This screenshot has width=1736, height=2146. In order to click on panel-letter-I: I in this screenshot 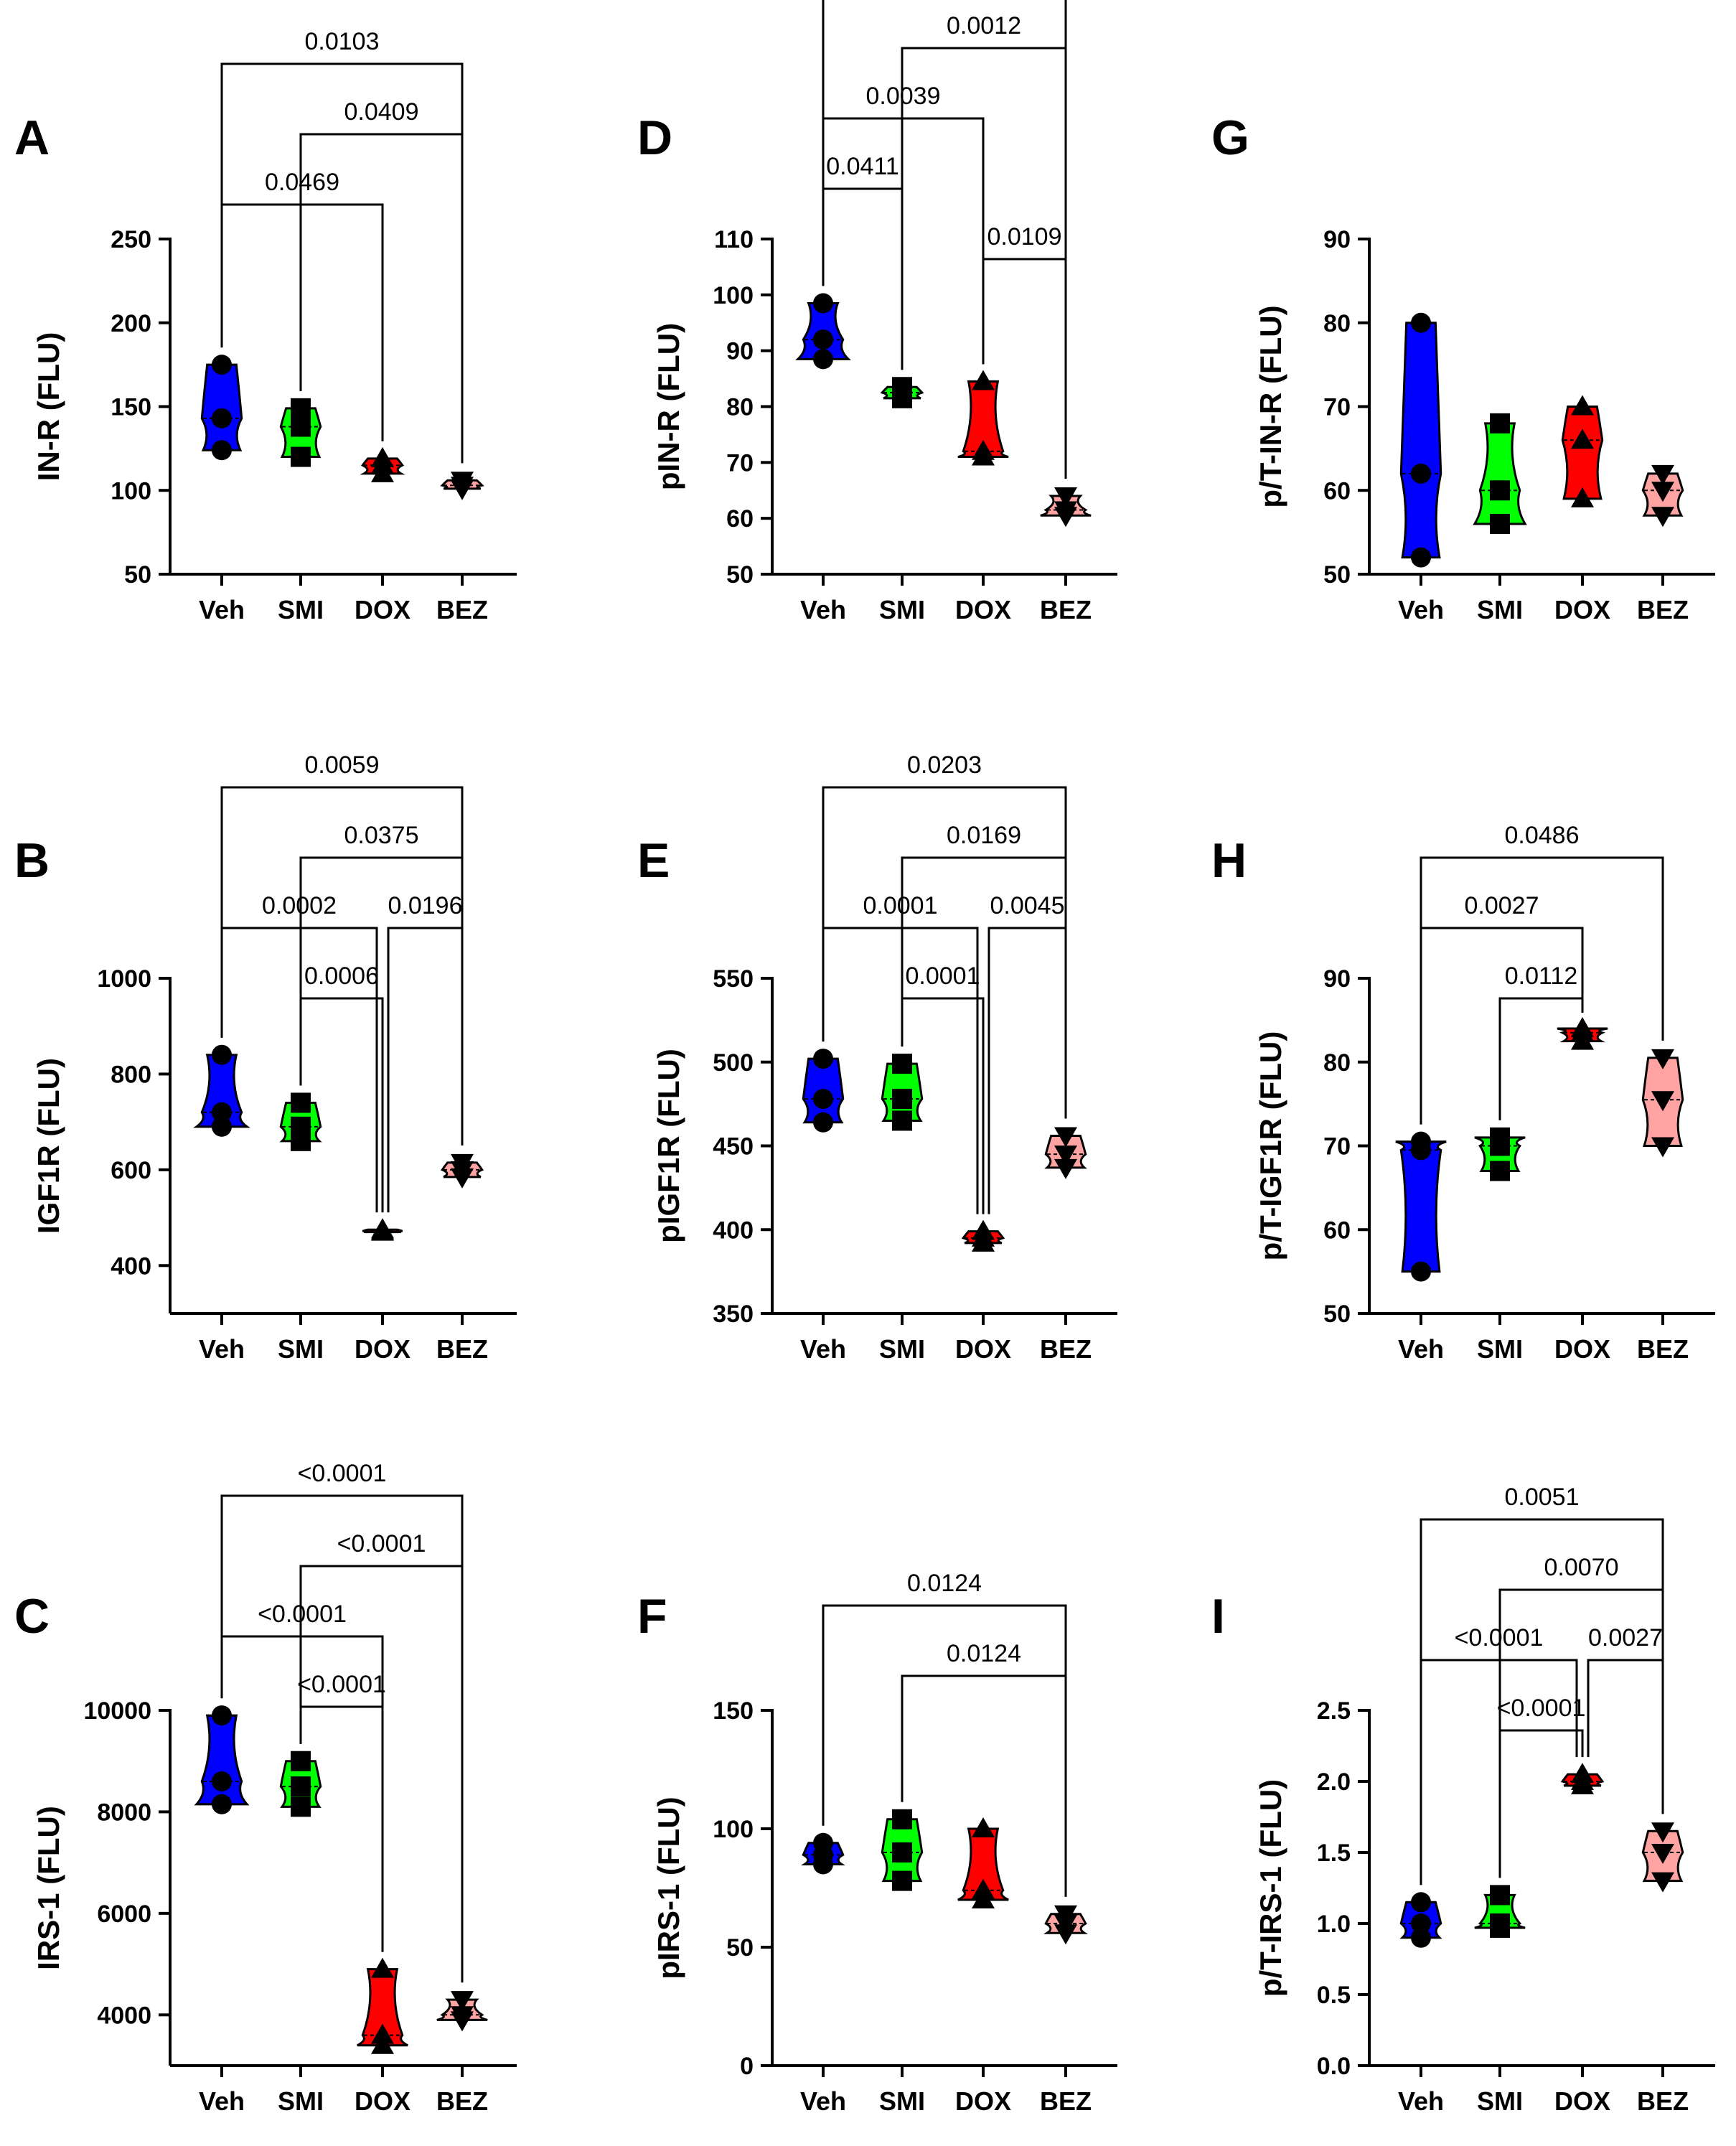, I will do `click(1218, 1616)`.